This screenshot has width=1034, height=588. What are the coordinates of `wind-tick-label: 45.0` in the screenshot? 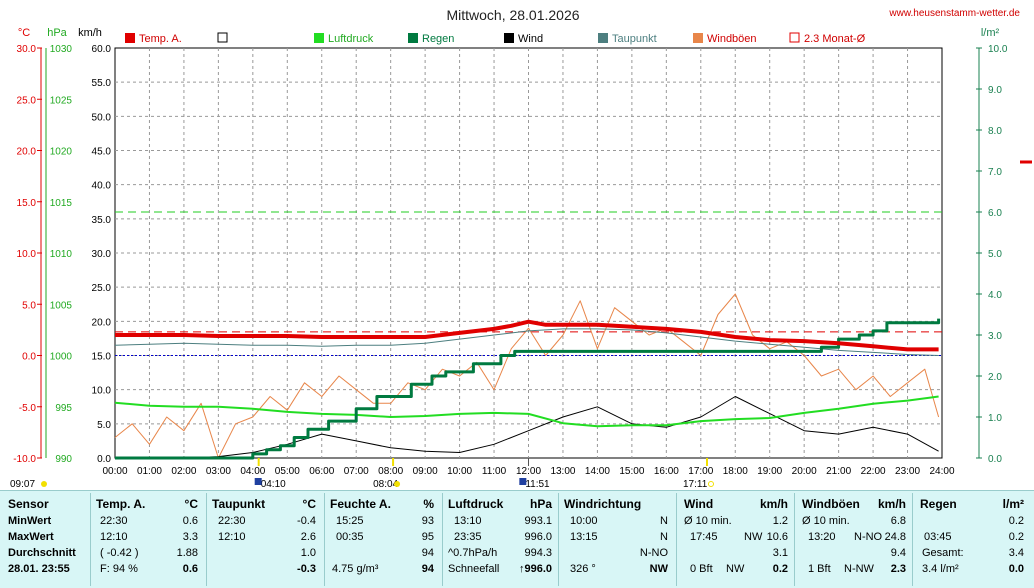 It's located at (102, 152).